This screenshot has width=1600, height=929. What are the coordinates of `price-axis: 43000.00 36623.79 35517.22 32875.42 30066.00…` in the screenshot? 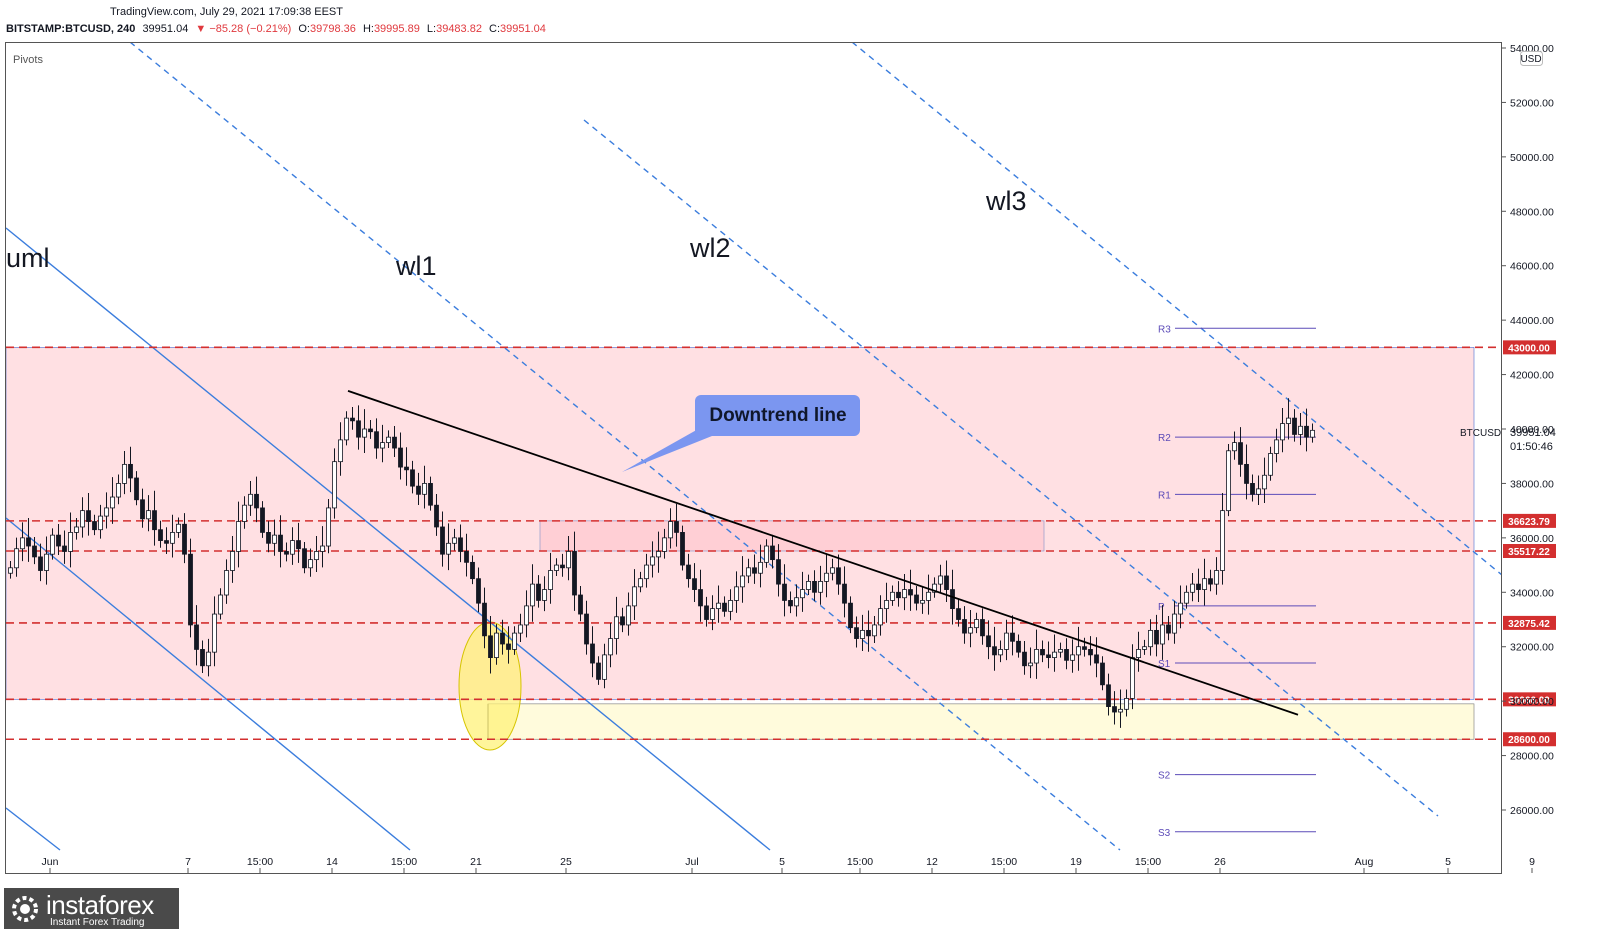 It's located at (1528, 430).